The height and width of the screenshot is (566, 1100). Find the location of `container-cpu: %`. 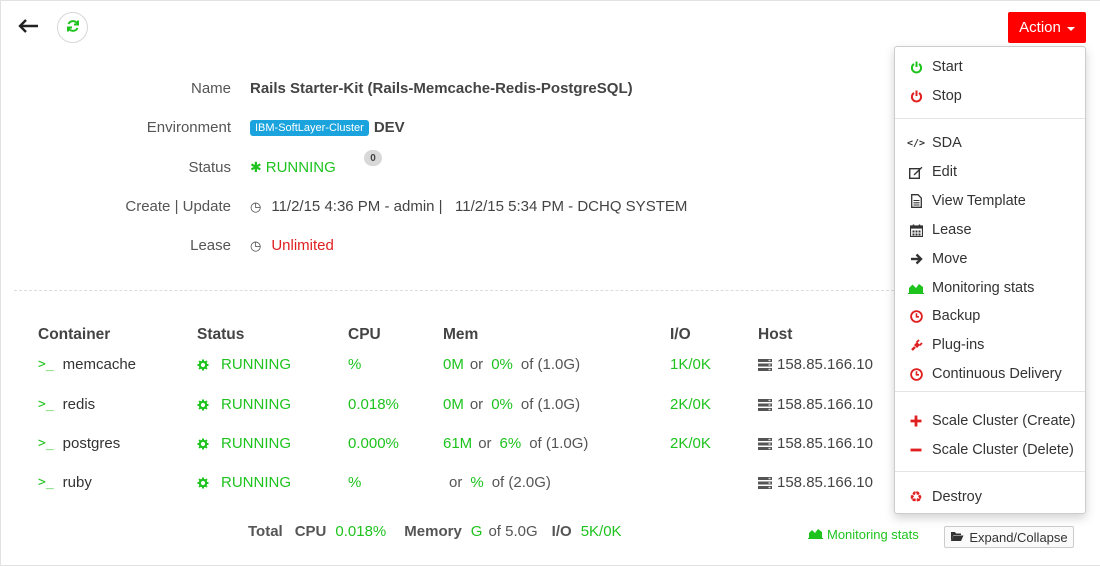

container-cpu: % is located at coordinates (355, 482).